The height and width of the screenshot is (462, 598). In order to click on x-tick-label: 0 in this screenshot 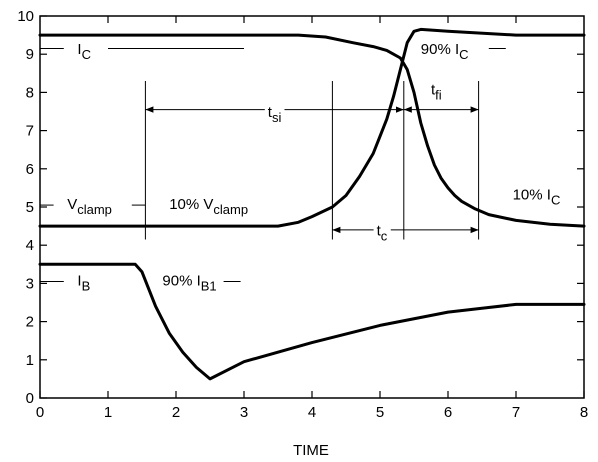, I will do `click(40, 412)`.